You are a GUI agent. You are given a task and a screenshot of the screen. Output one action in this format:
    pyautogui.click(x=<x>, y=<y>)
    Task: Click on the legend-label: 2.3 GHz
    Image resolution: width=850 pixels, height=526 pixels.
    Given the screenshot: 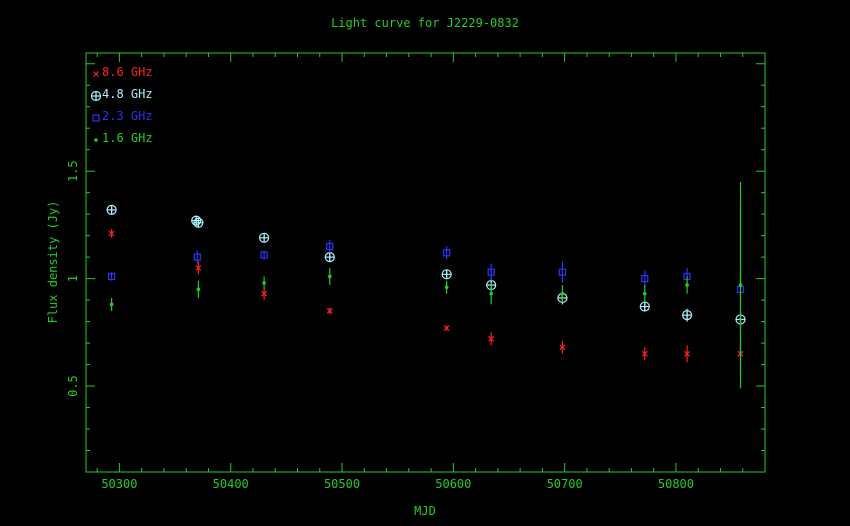 What is the action you would take?
    pyautogui.click(x=127, y=116)
    